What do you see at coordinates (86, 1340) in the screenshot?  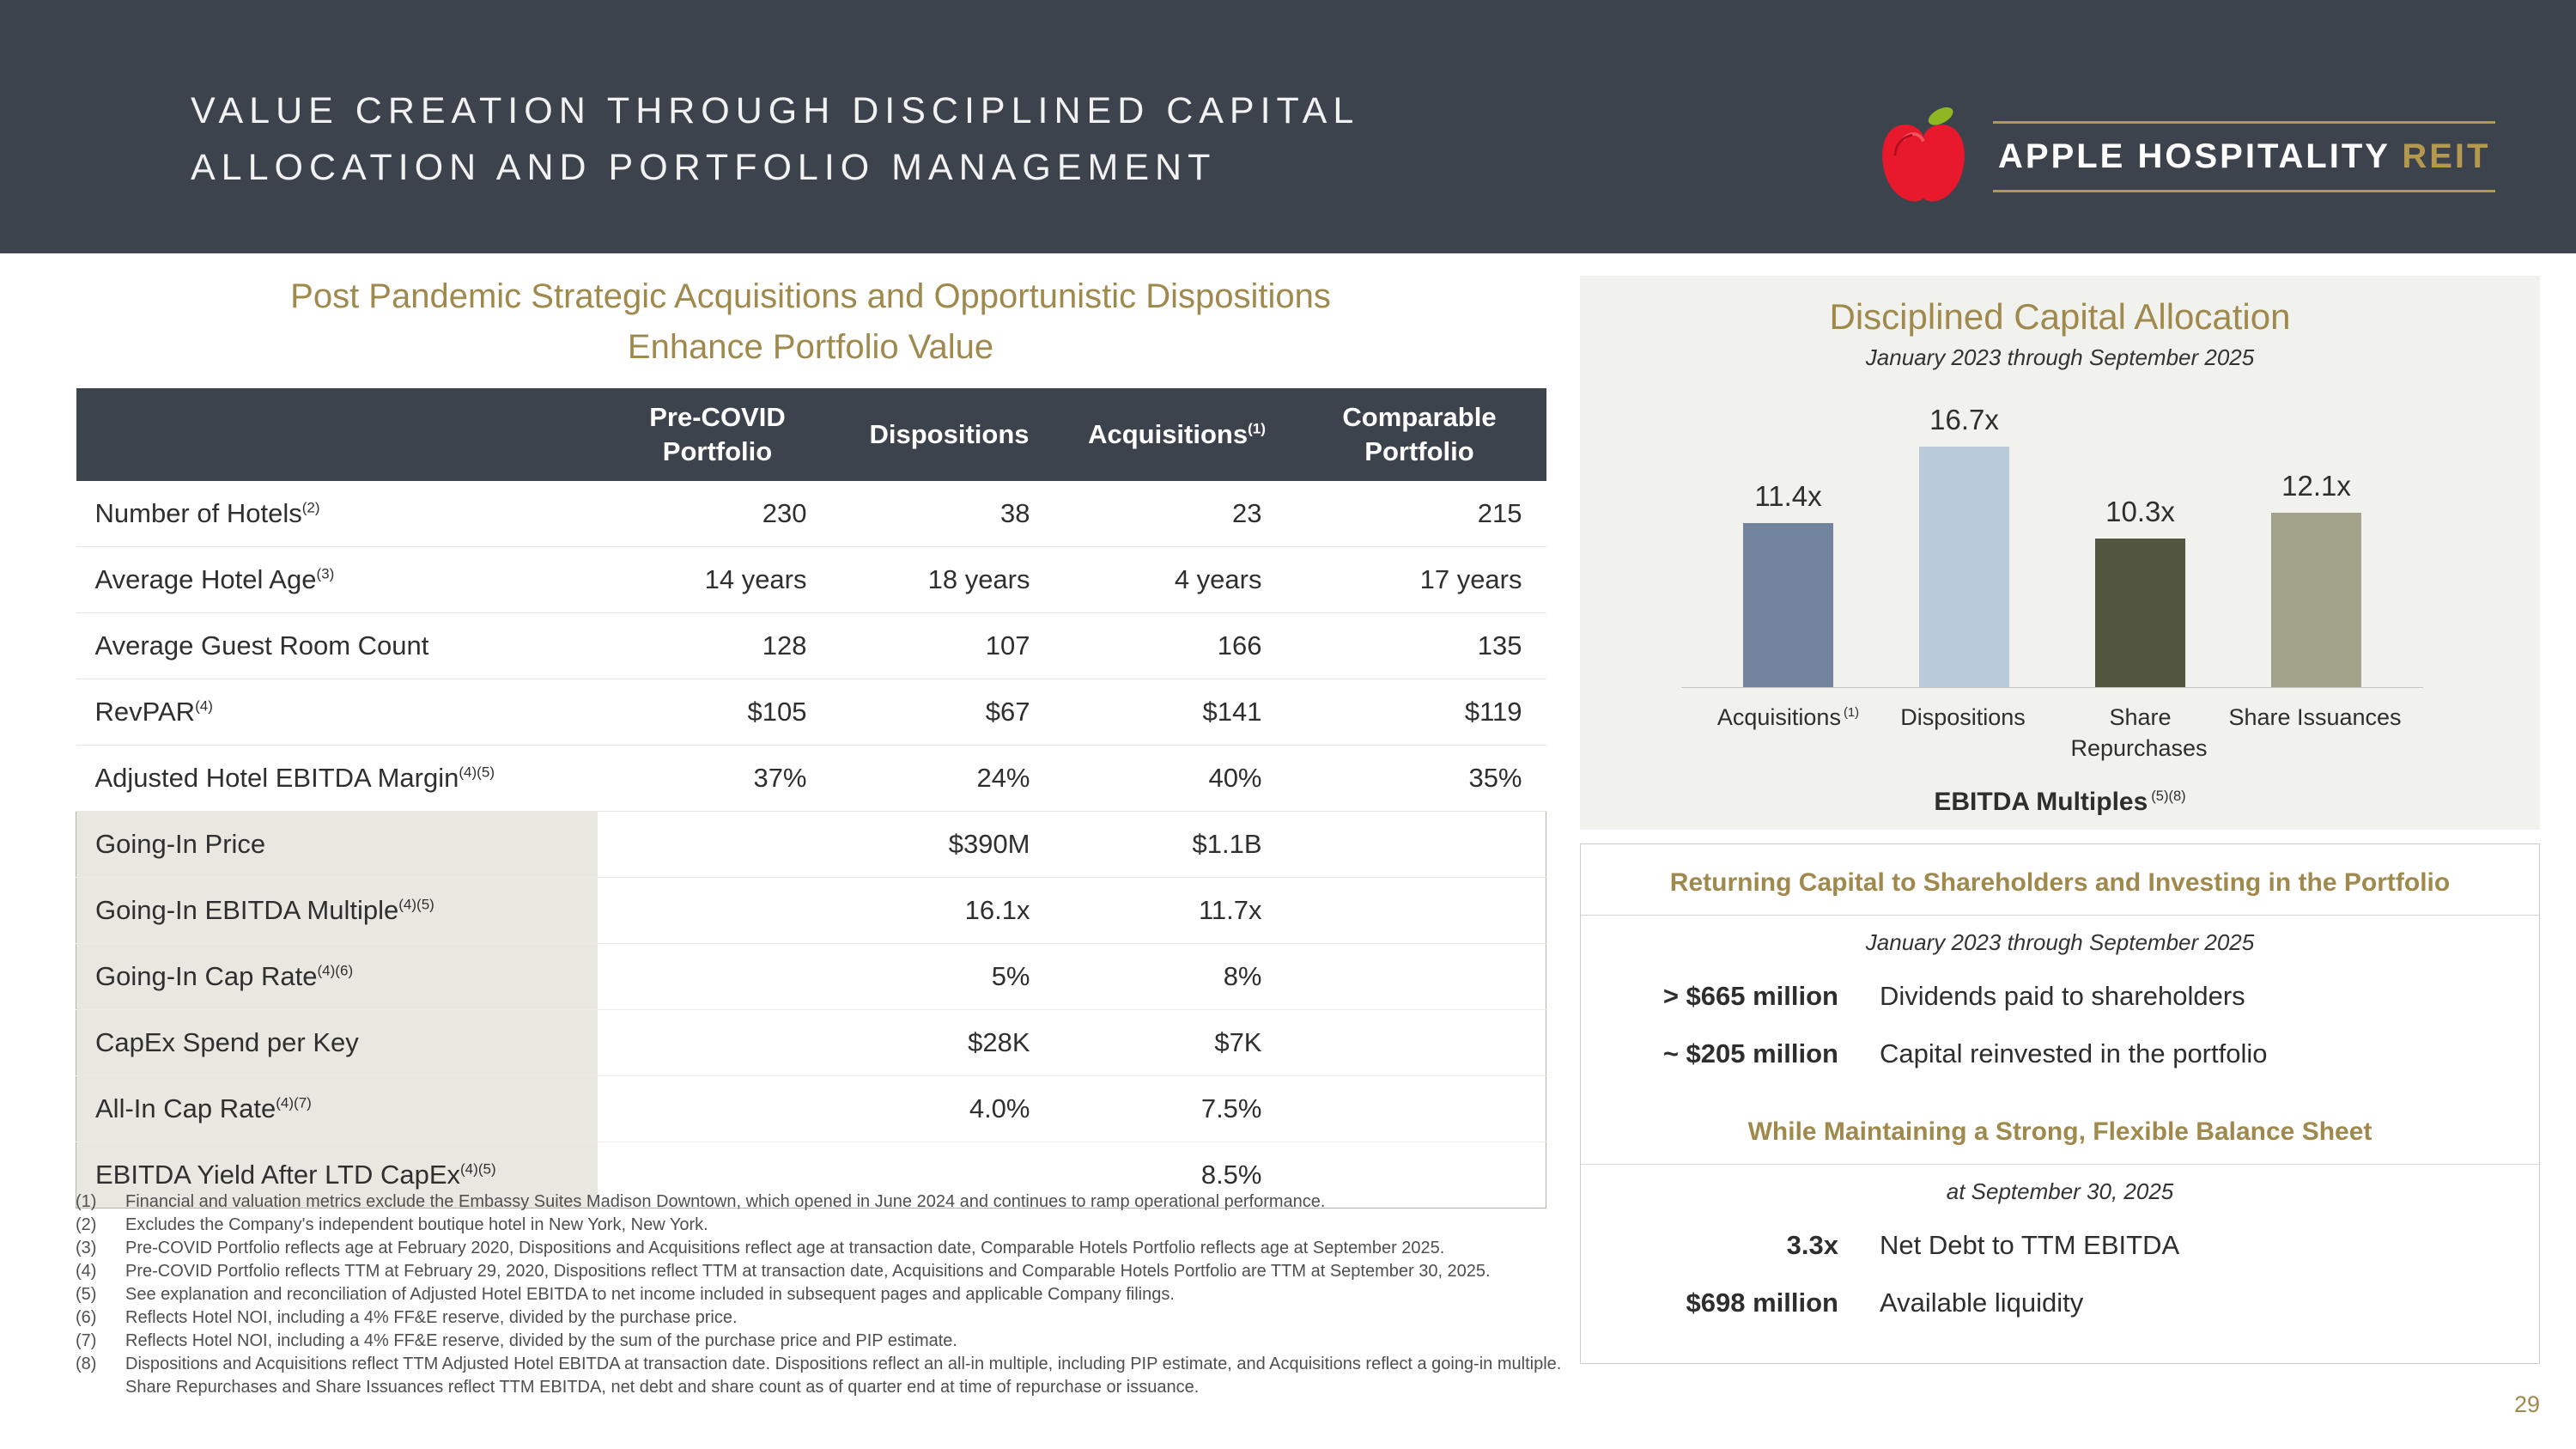 I see `footnote-number: (7)` at bounding box center [86, 1340].